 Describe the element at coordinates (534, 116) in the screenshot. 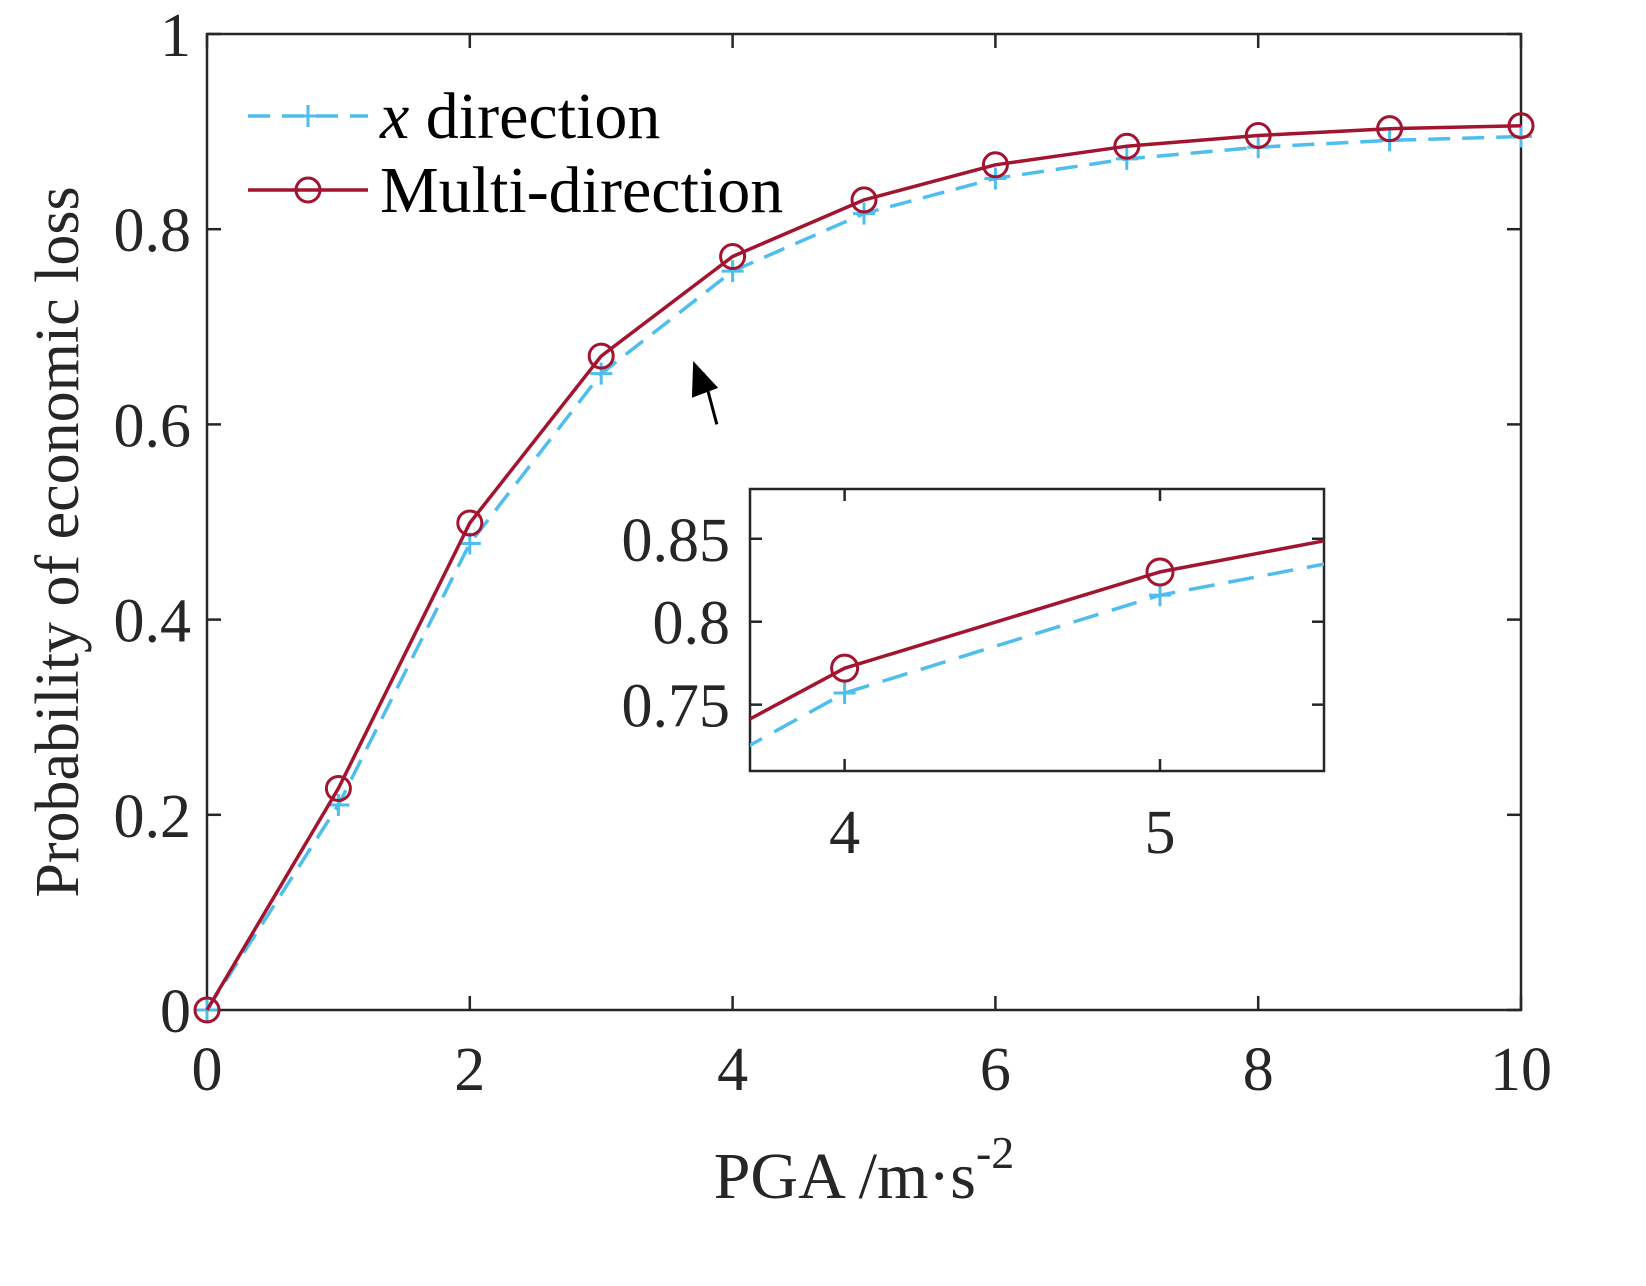

I see `legend-label-direction: direction` at that location.